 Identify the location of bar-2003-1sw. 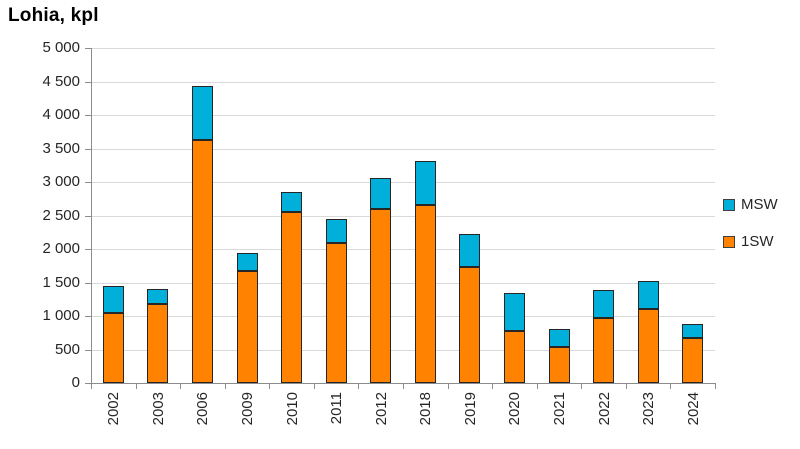
(157, 343).